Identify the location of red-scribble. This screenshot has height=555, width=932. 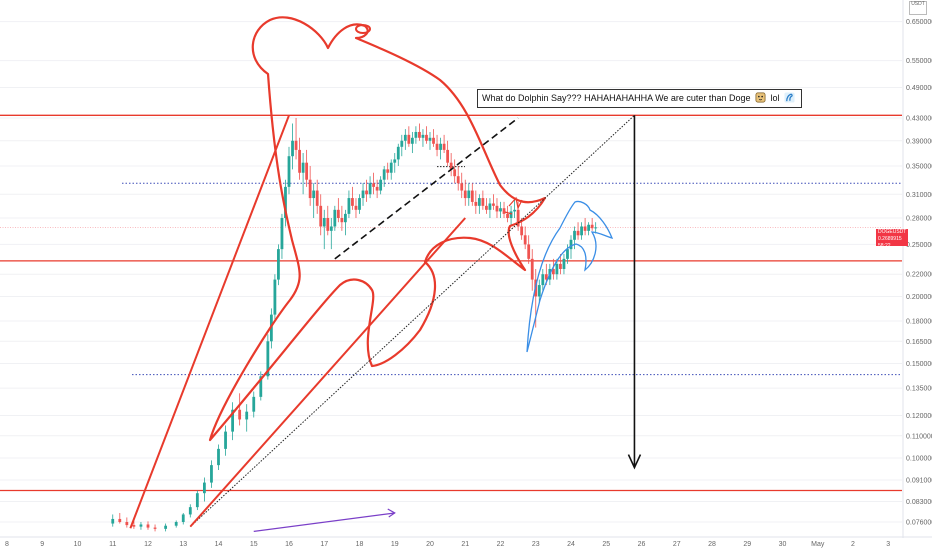
(513, 205).